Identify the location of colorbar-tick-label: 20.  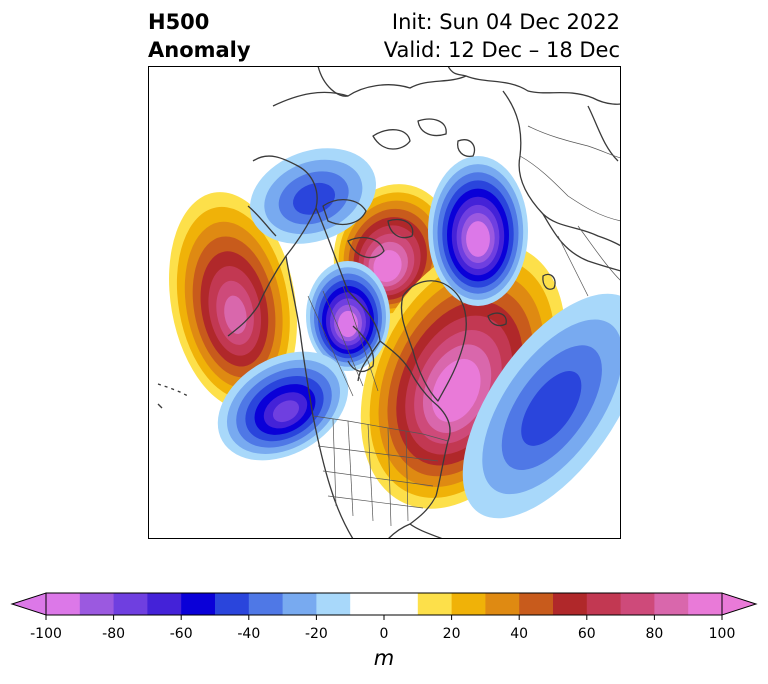
(451, 634).